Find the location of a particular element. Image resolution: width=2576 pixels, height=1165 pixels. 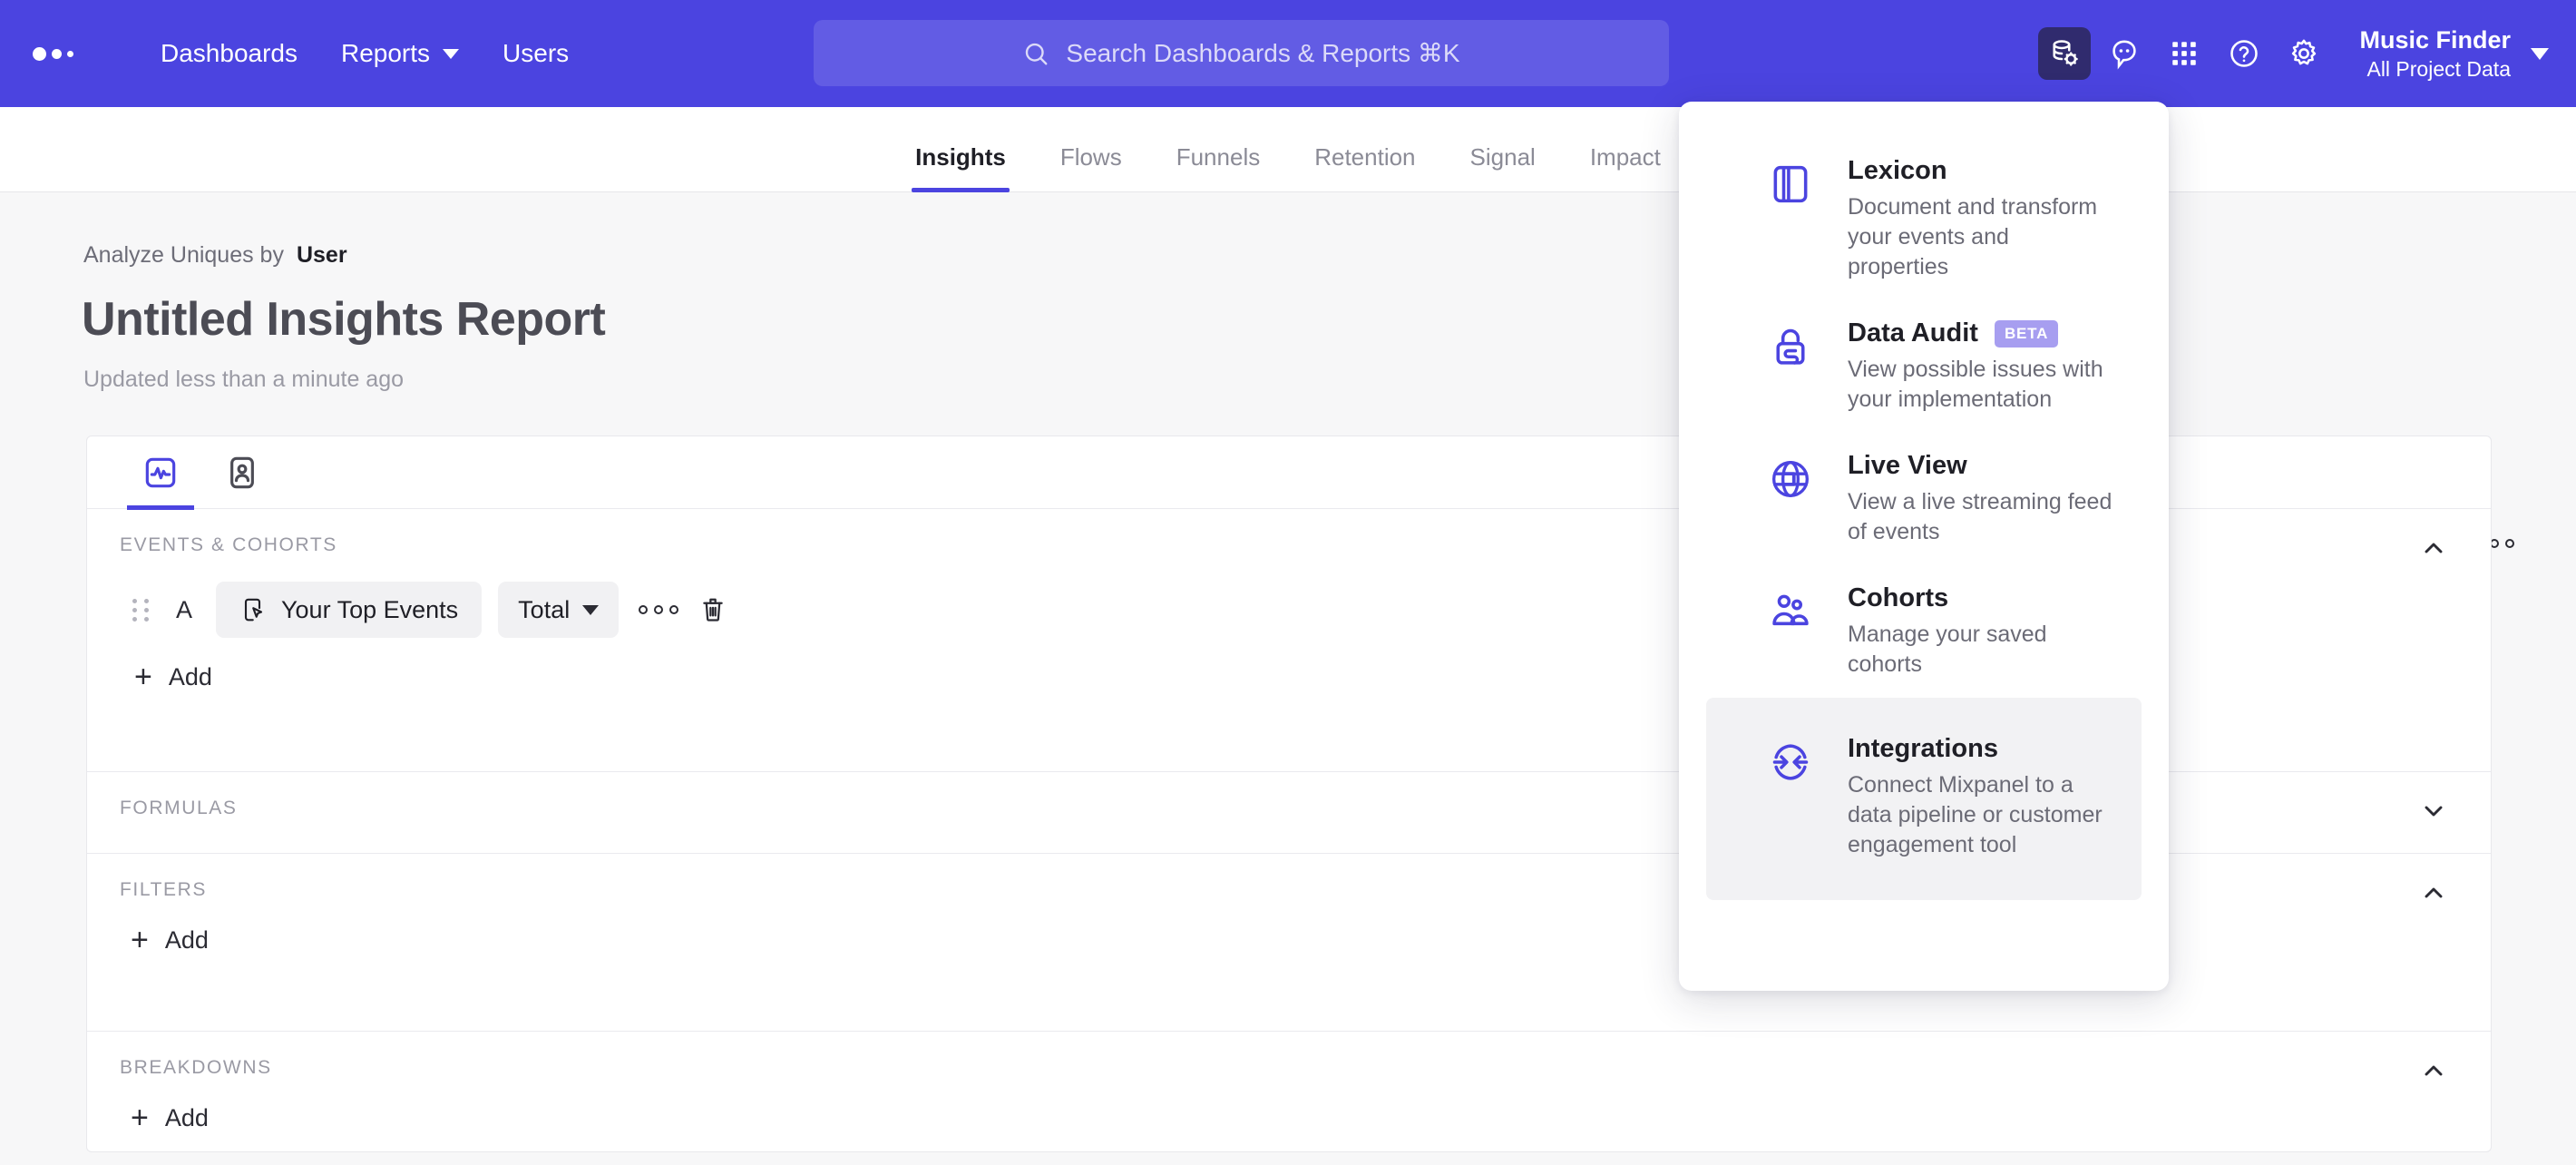

header-action-icons: Music Finder All Project Data is located at coordinates (2293, 53).